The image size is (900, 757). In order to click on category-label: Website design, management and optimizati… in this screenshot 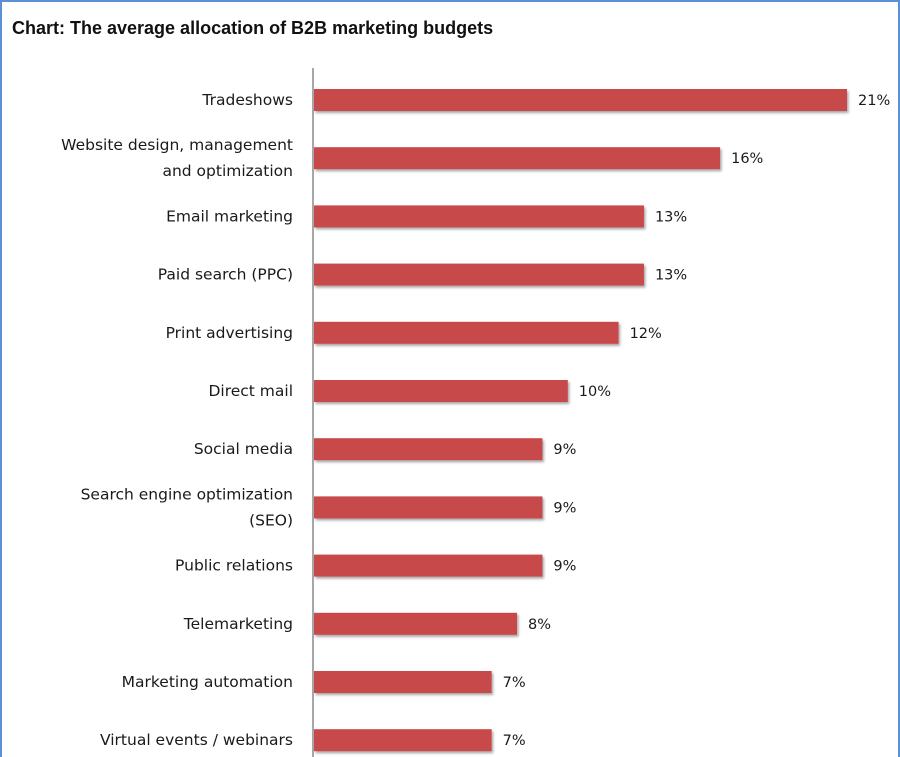, I will do `click(177, 158)`.